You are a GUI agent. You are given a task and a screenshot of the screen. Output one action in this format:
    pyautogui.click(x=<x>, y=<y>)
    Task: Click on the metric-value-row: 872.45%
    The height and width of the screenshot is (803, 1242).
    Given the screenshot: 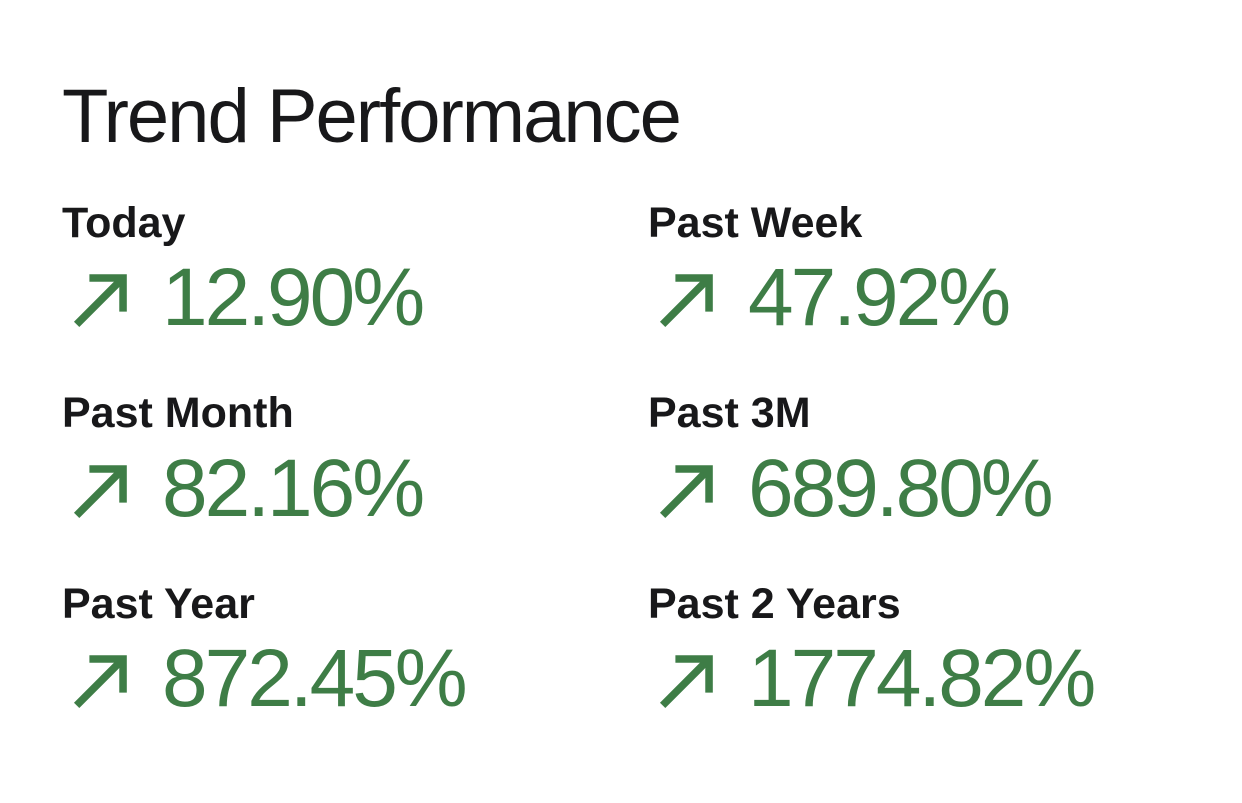 What is the action you would take?
    pyautogui.click(x=355, y=679)
    